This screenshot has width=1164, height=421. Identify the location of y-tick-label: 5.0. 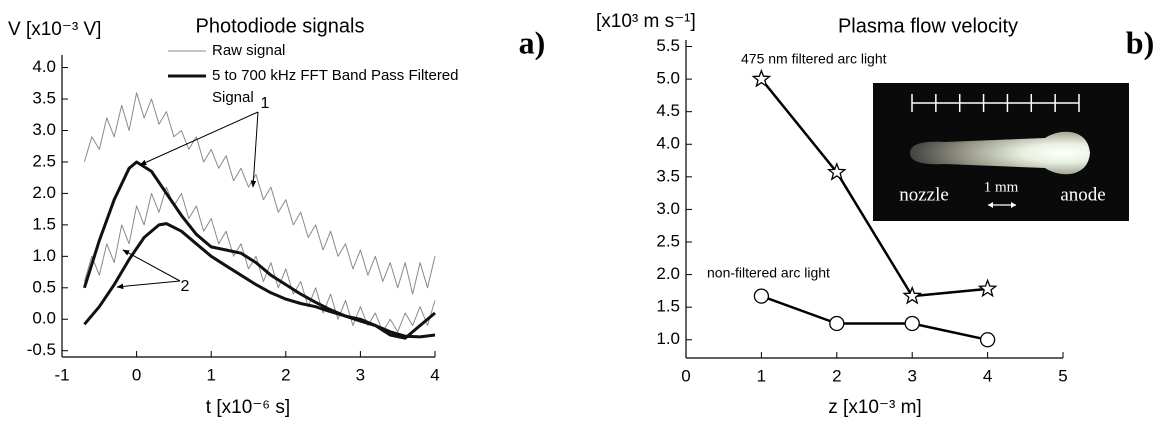
(668, 78).